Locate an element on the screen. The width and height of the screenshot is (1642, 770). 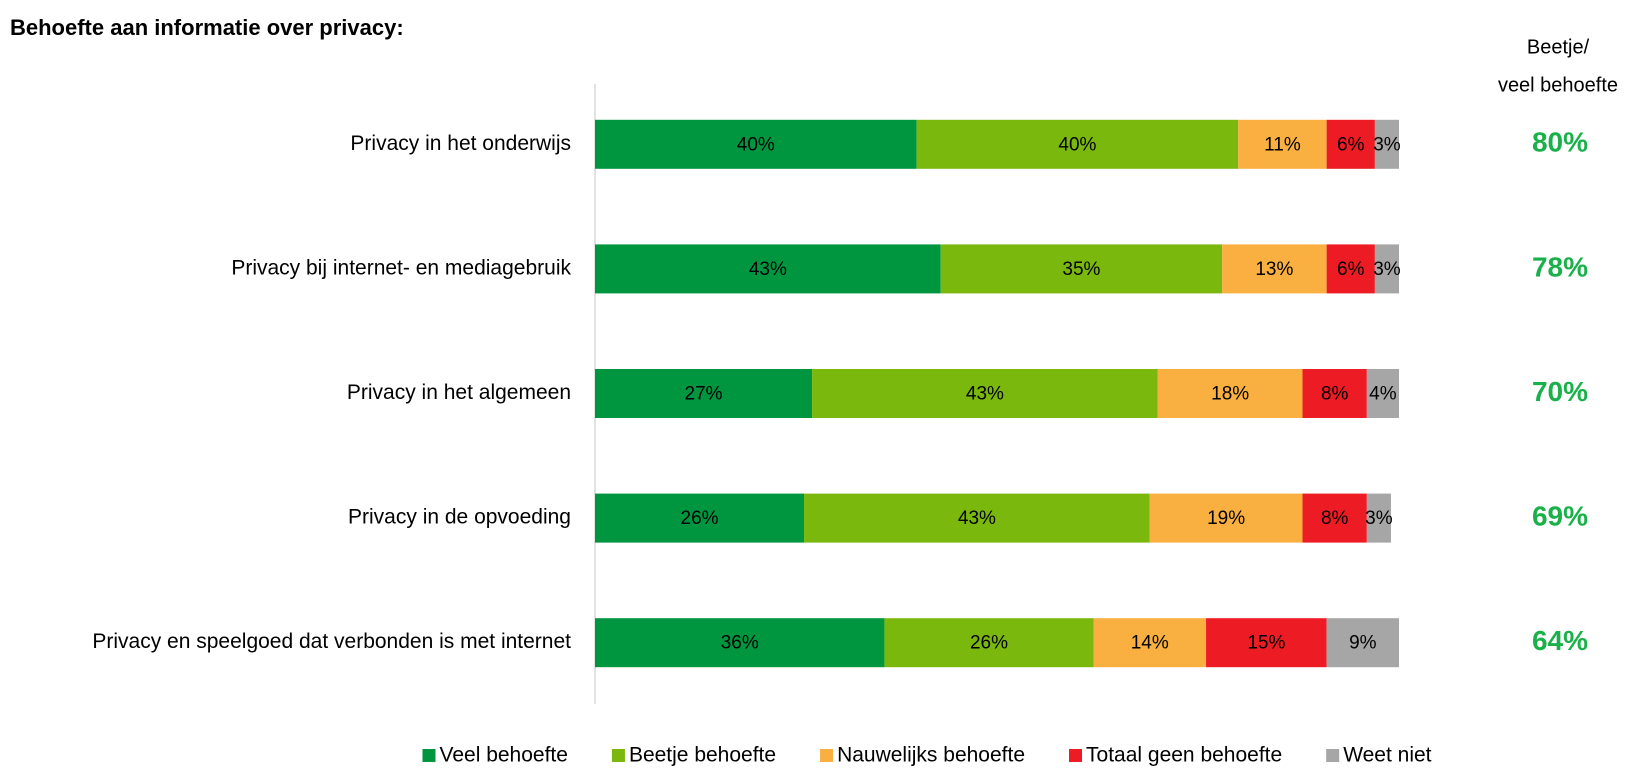
legend-label: Nauwelijks behoefte is located at coordinates (931, 755).